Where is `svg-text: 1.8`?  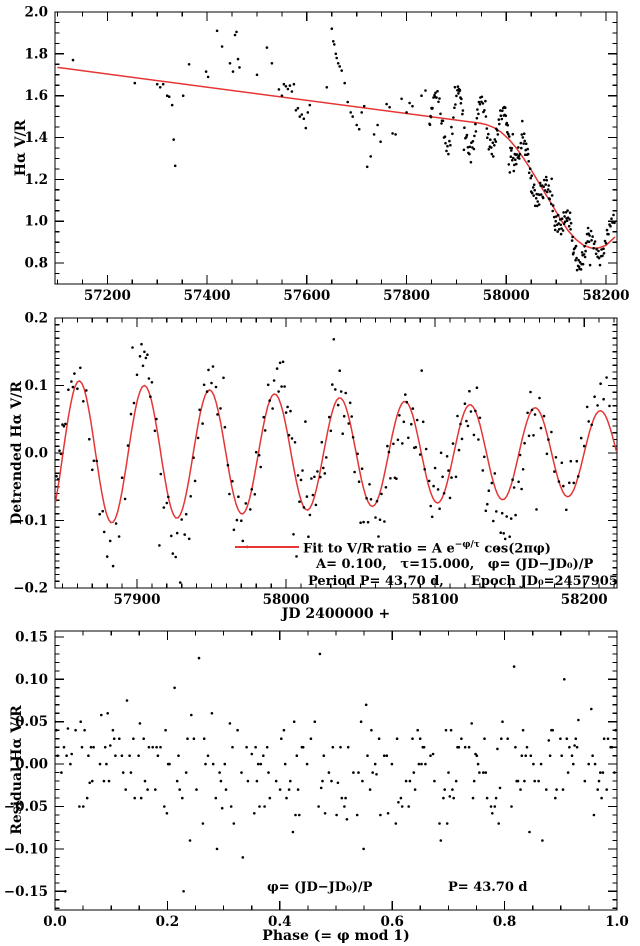
svg-text: 1.8 is located at coordinates (37, 54).